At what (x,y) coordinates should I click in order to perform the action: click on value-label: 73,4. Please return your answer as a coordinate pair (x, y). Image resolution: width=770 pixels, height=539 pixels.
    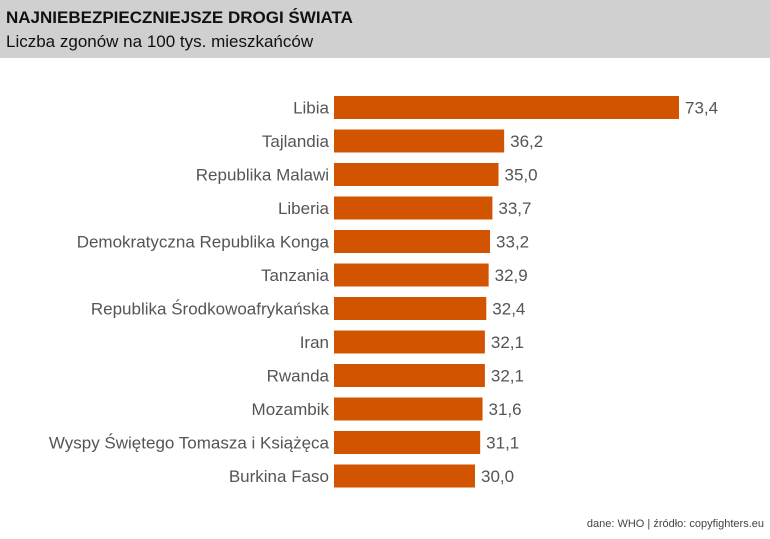
    Looking at the image, I should click on (701, 108).